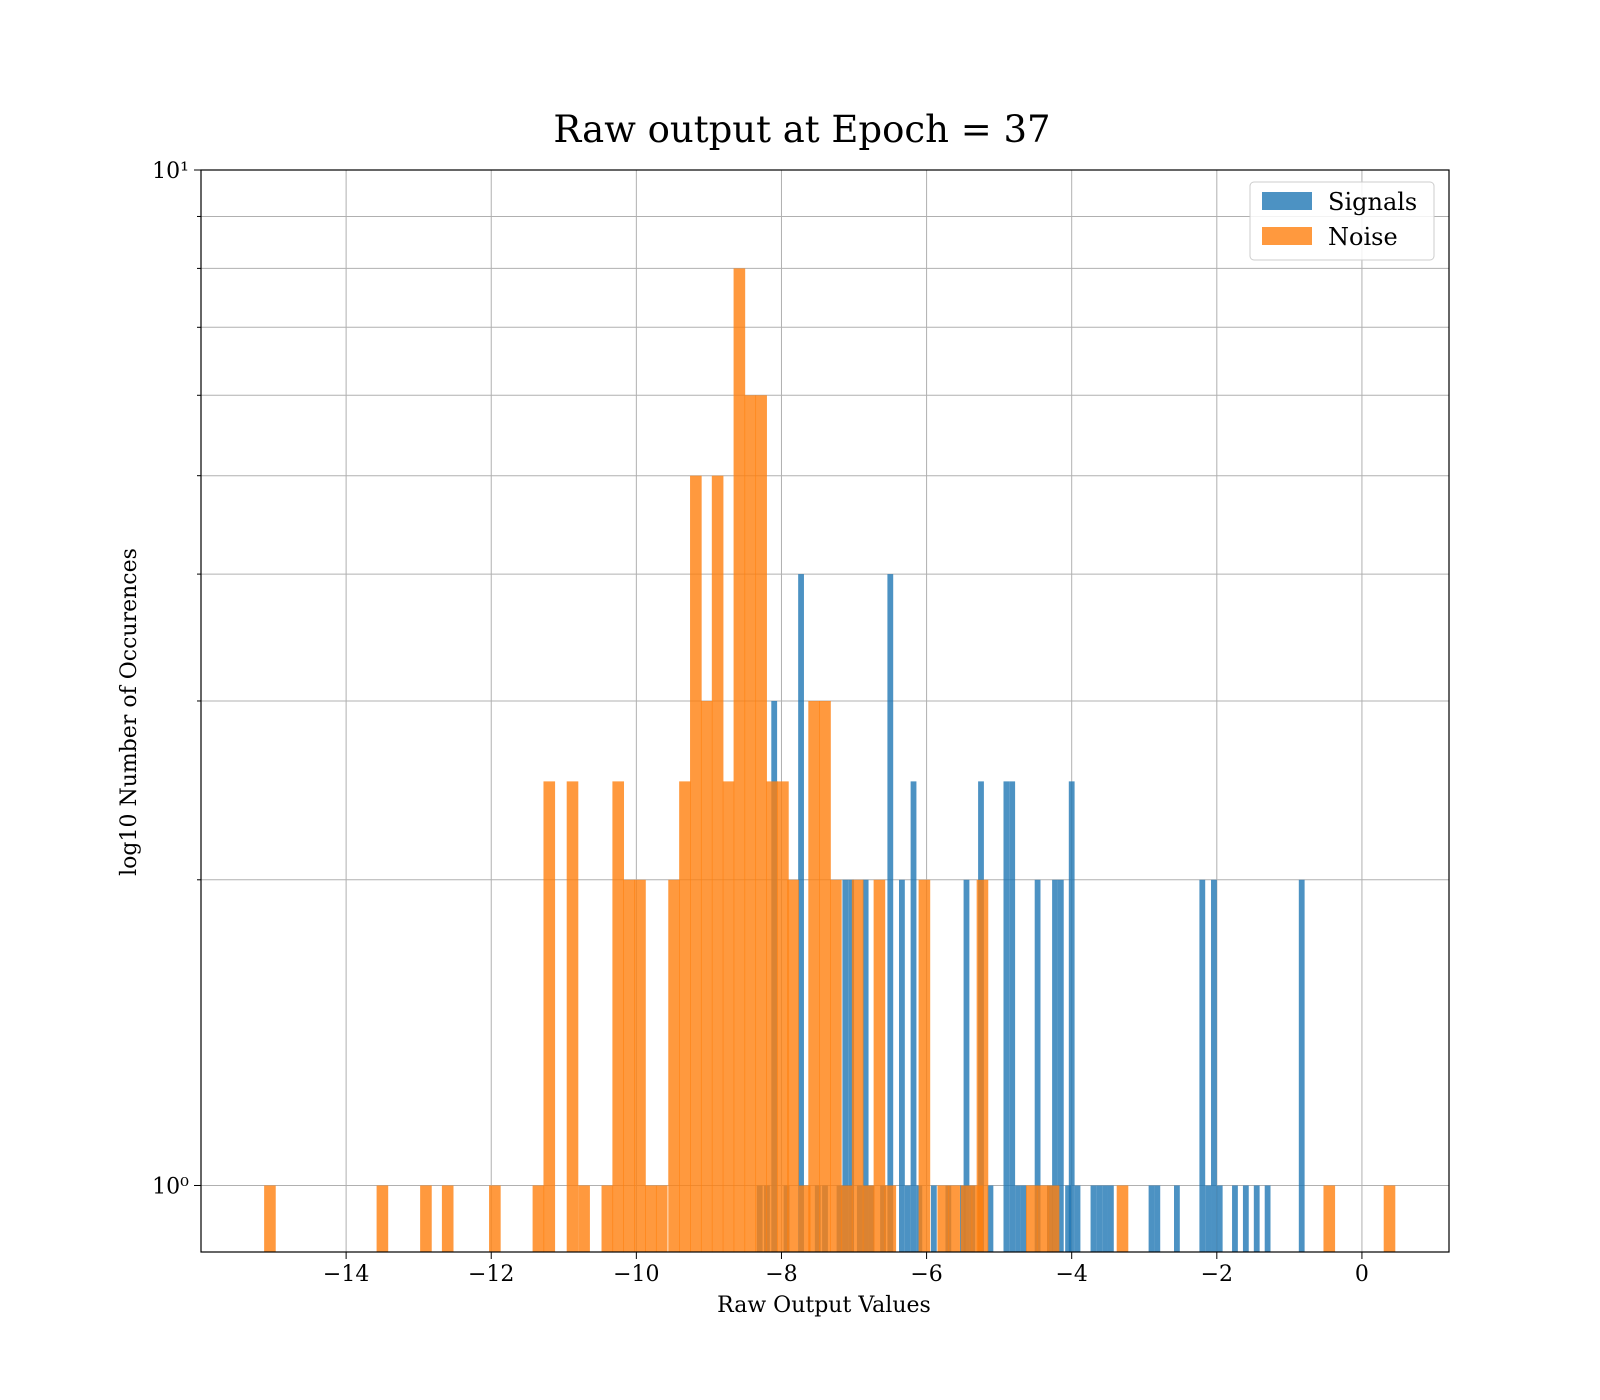  Describe the element at coordinates (636, 1274) in the screenshot. I see `x-tick-label: −10` at that location.